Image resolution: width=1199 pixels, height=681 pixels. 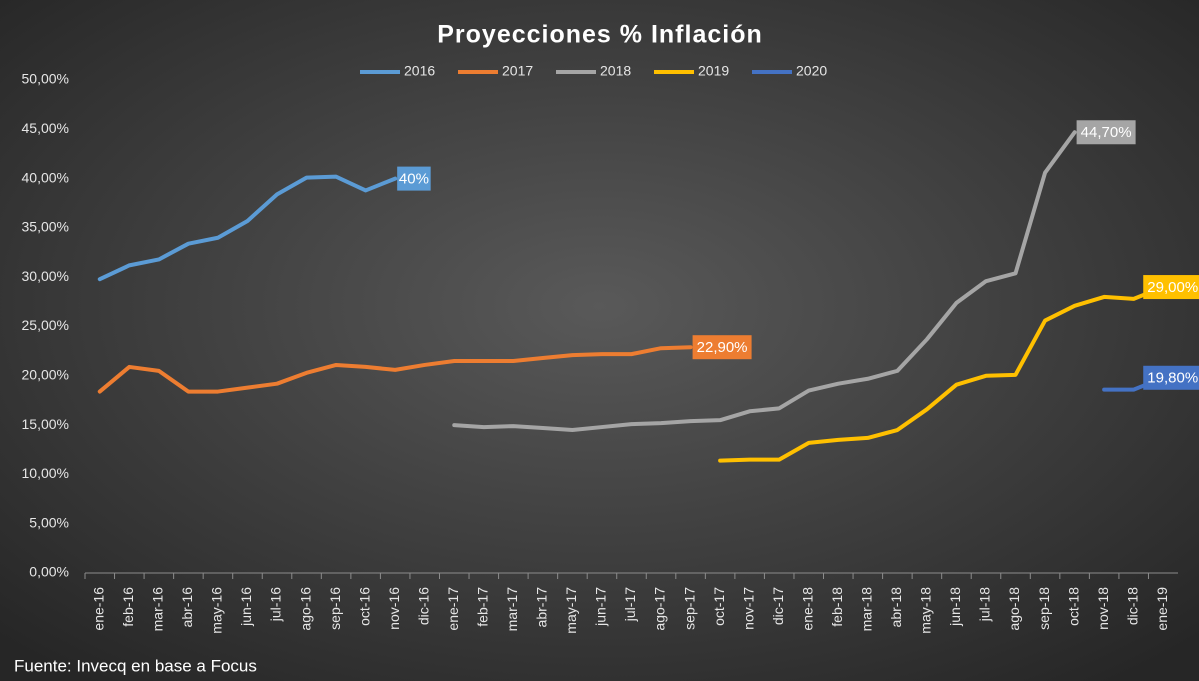 I want to click on x-tick-label: ago-18, so click(x=1014, y=609).